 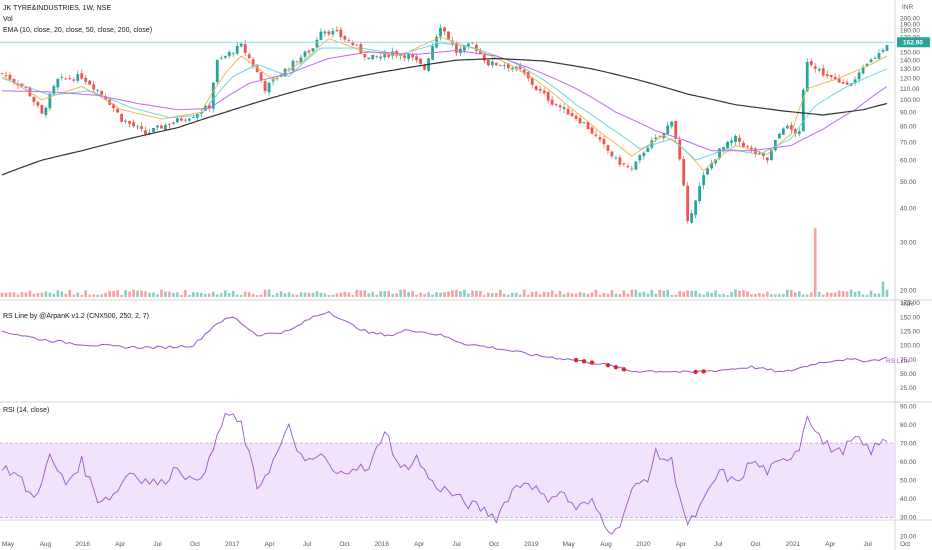 I want to click on x-tick-label: Jul, so click(x=307, y=544).